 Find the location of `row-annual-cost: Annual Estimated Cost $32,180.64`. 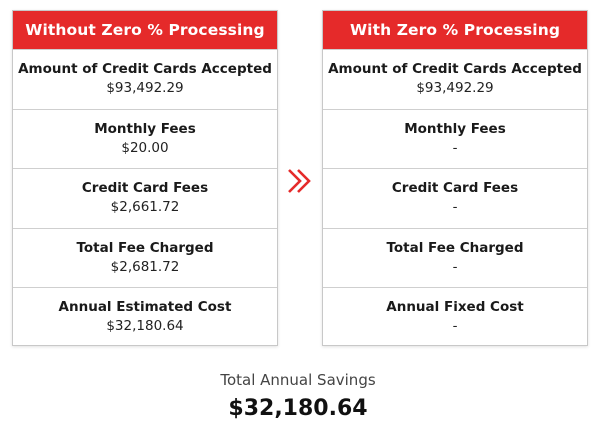

row-annual-cost: Annual Estimated Cost $32,180.64 is located at coordinates (145, 317).